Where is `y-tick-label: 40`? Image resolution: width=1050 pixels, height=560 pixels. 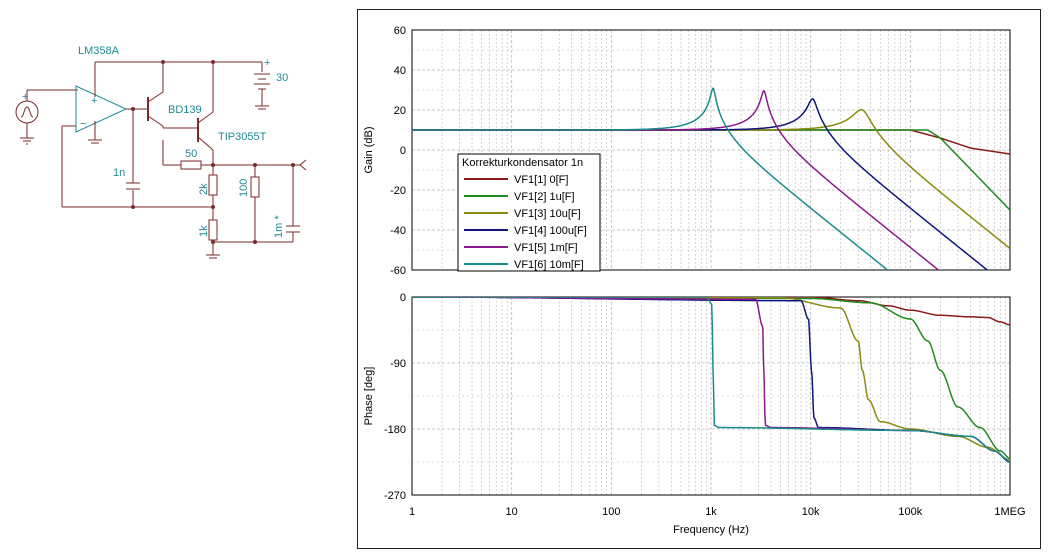
y-tick-label: 40 is located at coordinates (400, 71).